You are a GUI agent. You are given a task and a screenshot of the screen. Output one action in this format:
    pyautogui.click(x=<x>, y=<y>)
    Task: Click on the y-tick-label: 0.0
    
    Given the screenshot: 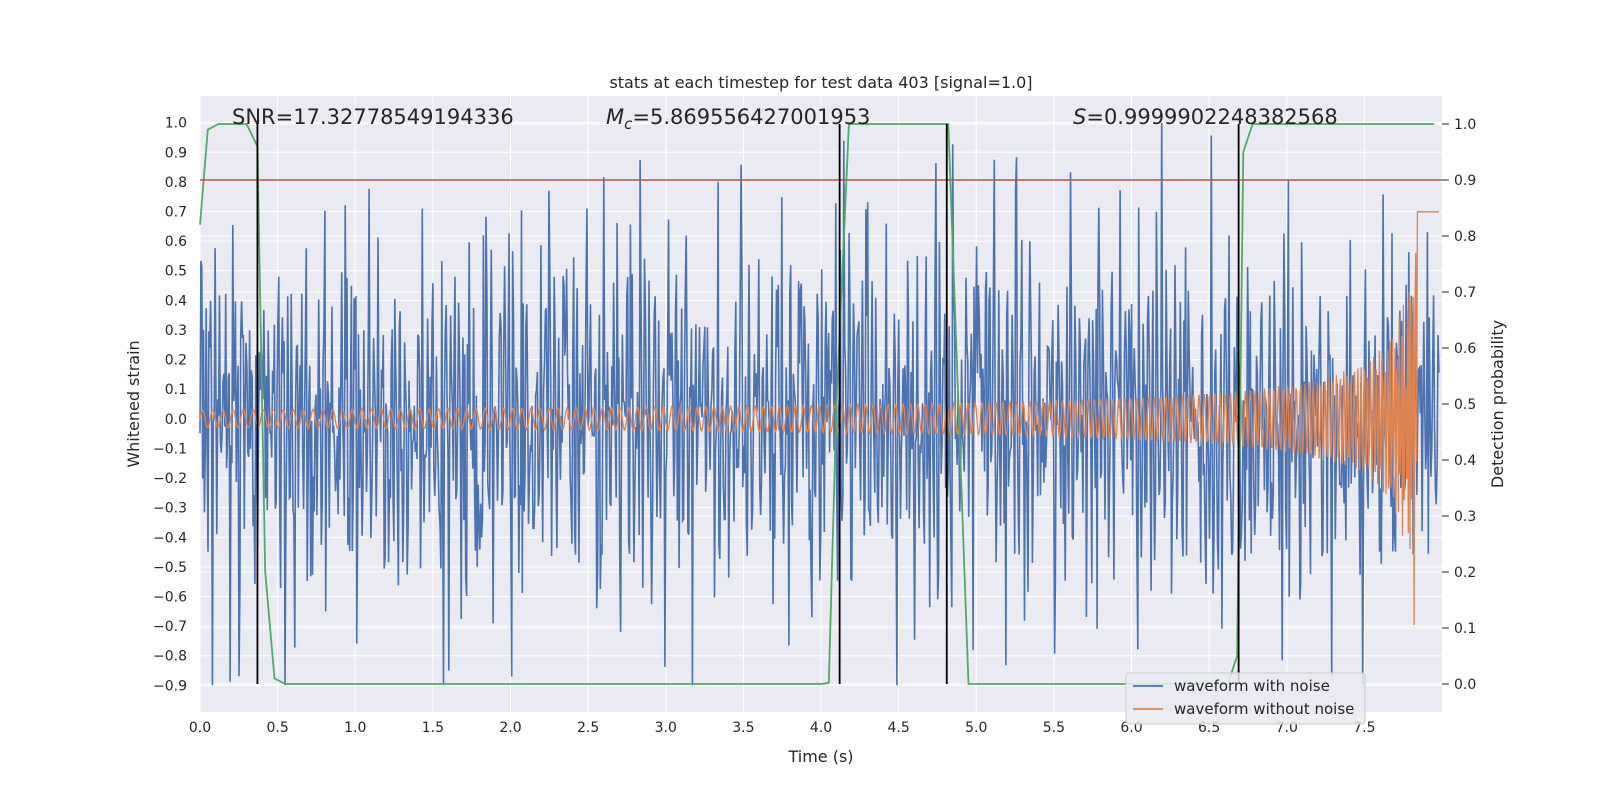 What is the action you would take?
    pyautogui.click(x=176, y=420)
    